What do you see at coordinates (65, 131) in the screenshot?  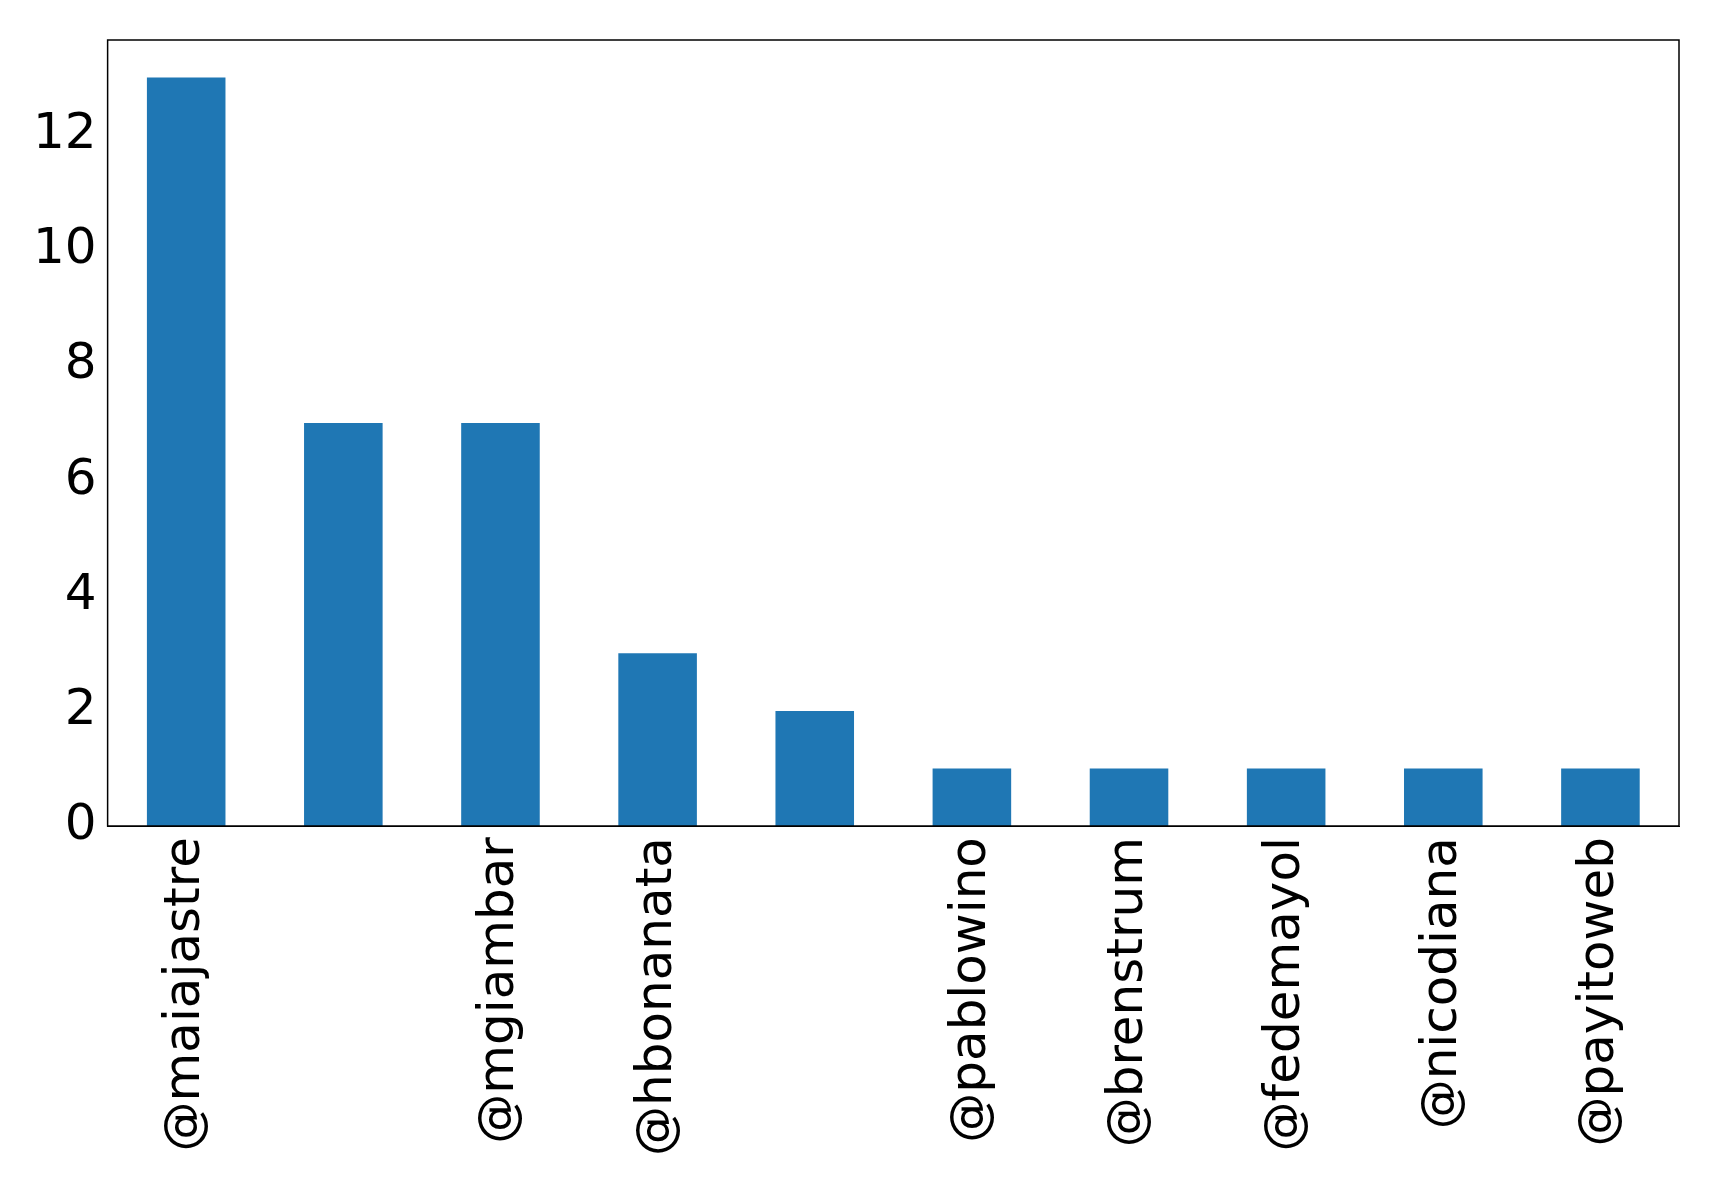 I see `y-tick-label: 12` at bounding box center [65, 131].